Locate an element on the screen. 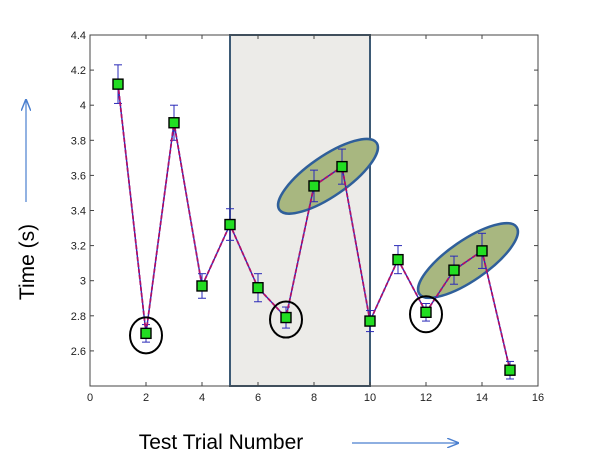 The height and width of the screenshot is (474, 591). x-tick-label: 14 is located at coordinates (482, 398).